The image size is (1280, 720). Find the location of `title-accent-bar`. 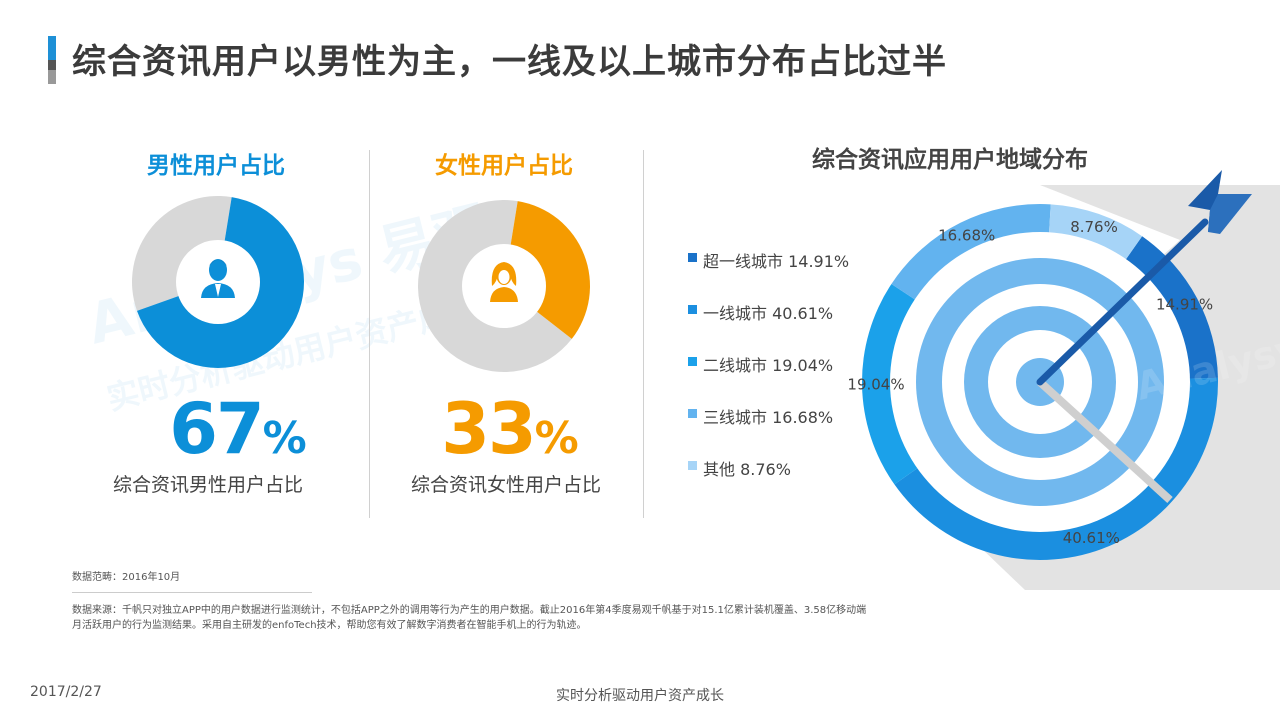

title-accent-bar is located at coordinates (52, 60).